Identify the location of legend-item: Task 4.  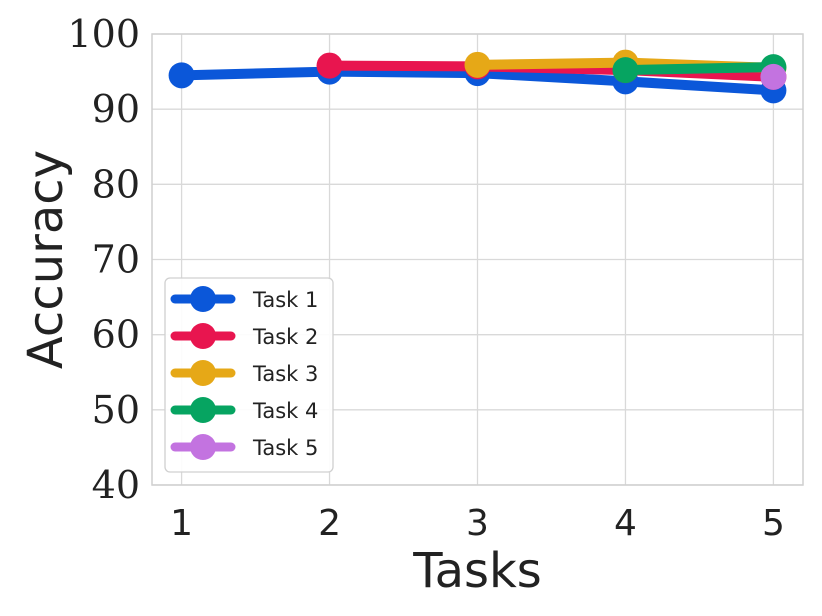
(244, 410).